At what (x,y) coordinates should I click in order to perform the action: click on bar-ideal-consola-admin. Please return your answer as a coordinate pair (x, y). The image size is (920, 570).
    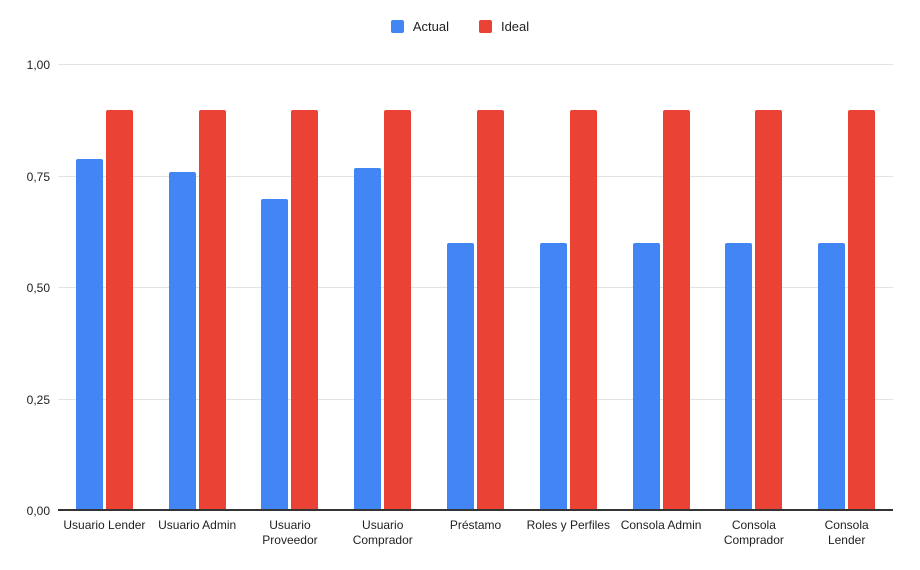
    Looking at the image, I should click on (676, 310).